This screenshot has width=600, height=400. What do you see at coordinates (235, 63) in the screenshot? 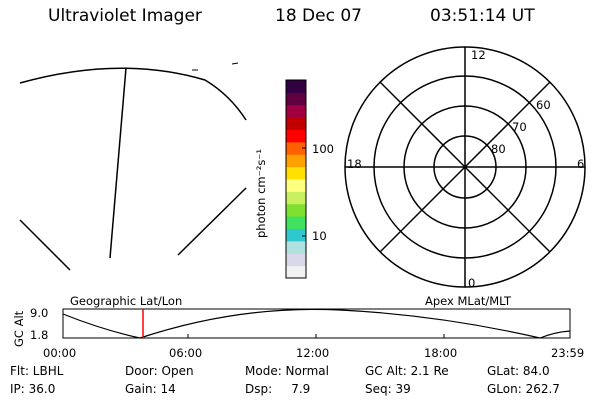
I see `map-fragment` at bounding box center [235, 63].